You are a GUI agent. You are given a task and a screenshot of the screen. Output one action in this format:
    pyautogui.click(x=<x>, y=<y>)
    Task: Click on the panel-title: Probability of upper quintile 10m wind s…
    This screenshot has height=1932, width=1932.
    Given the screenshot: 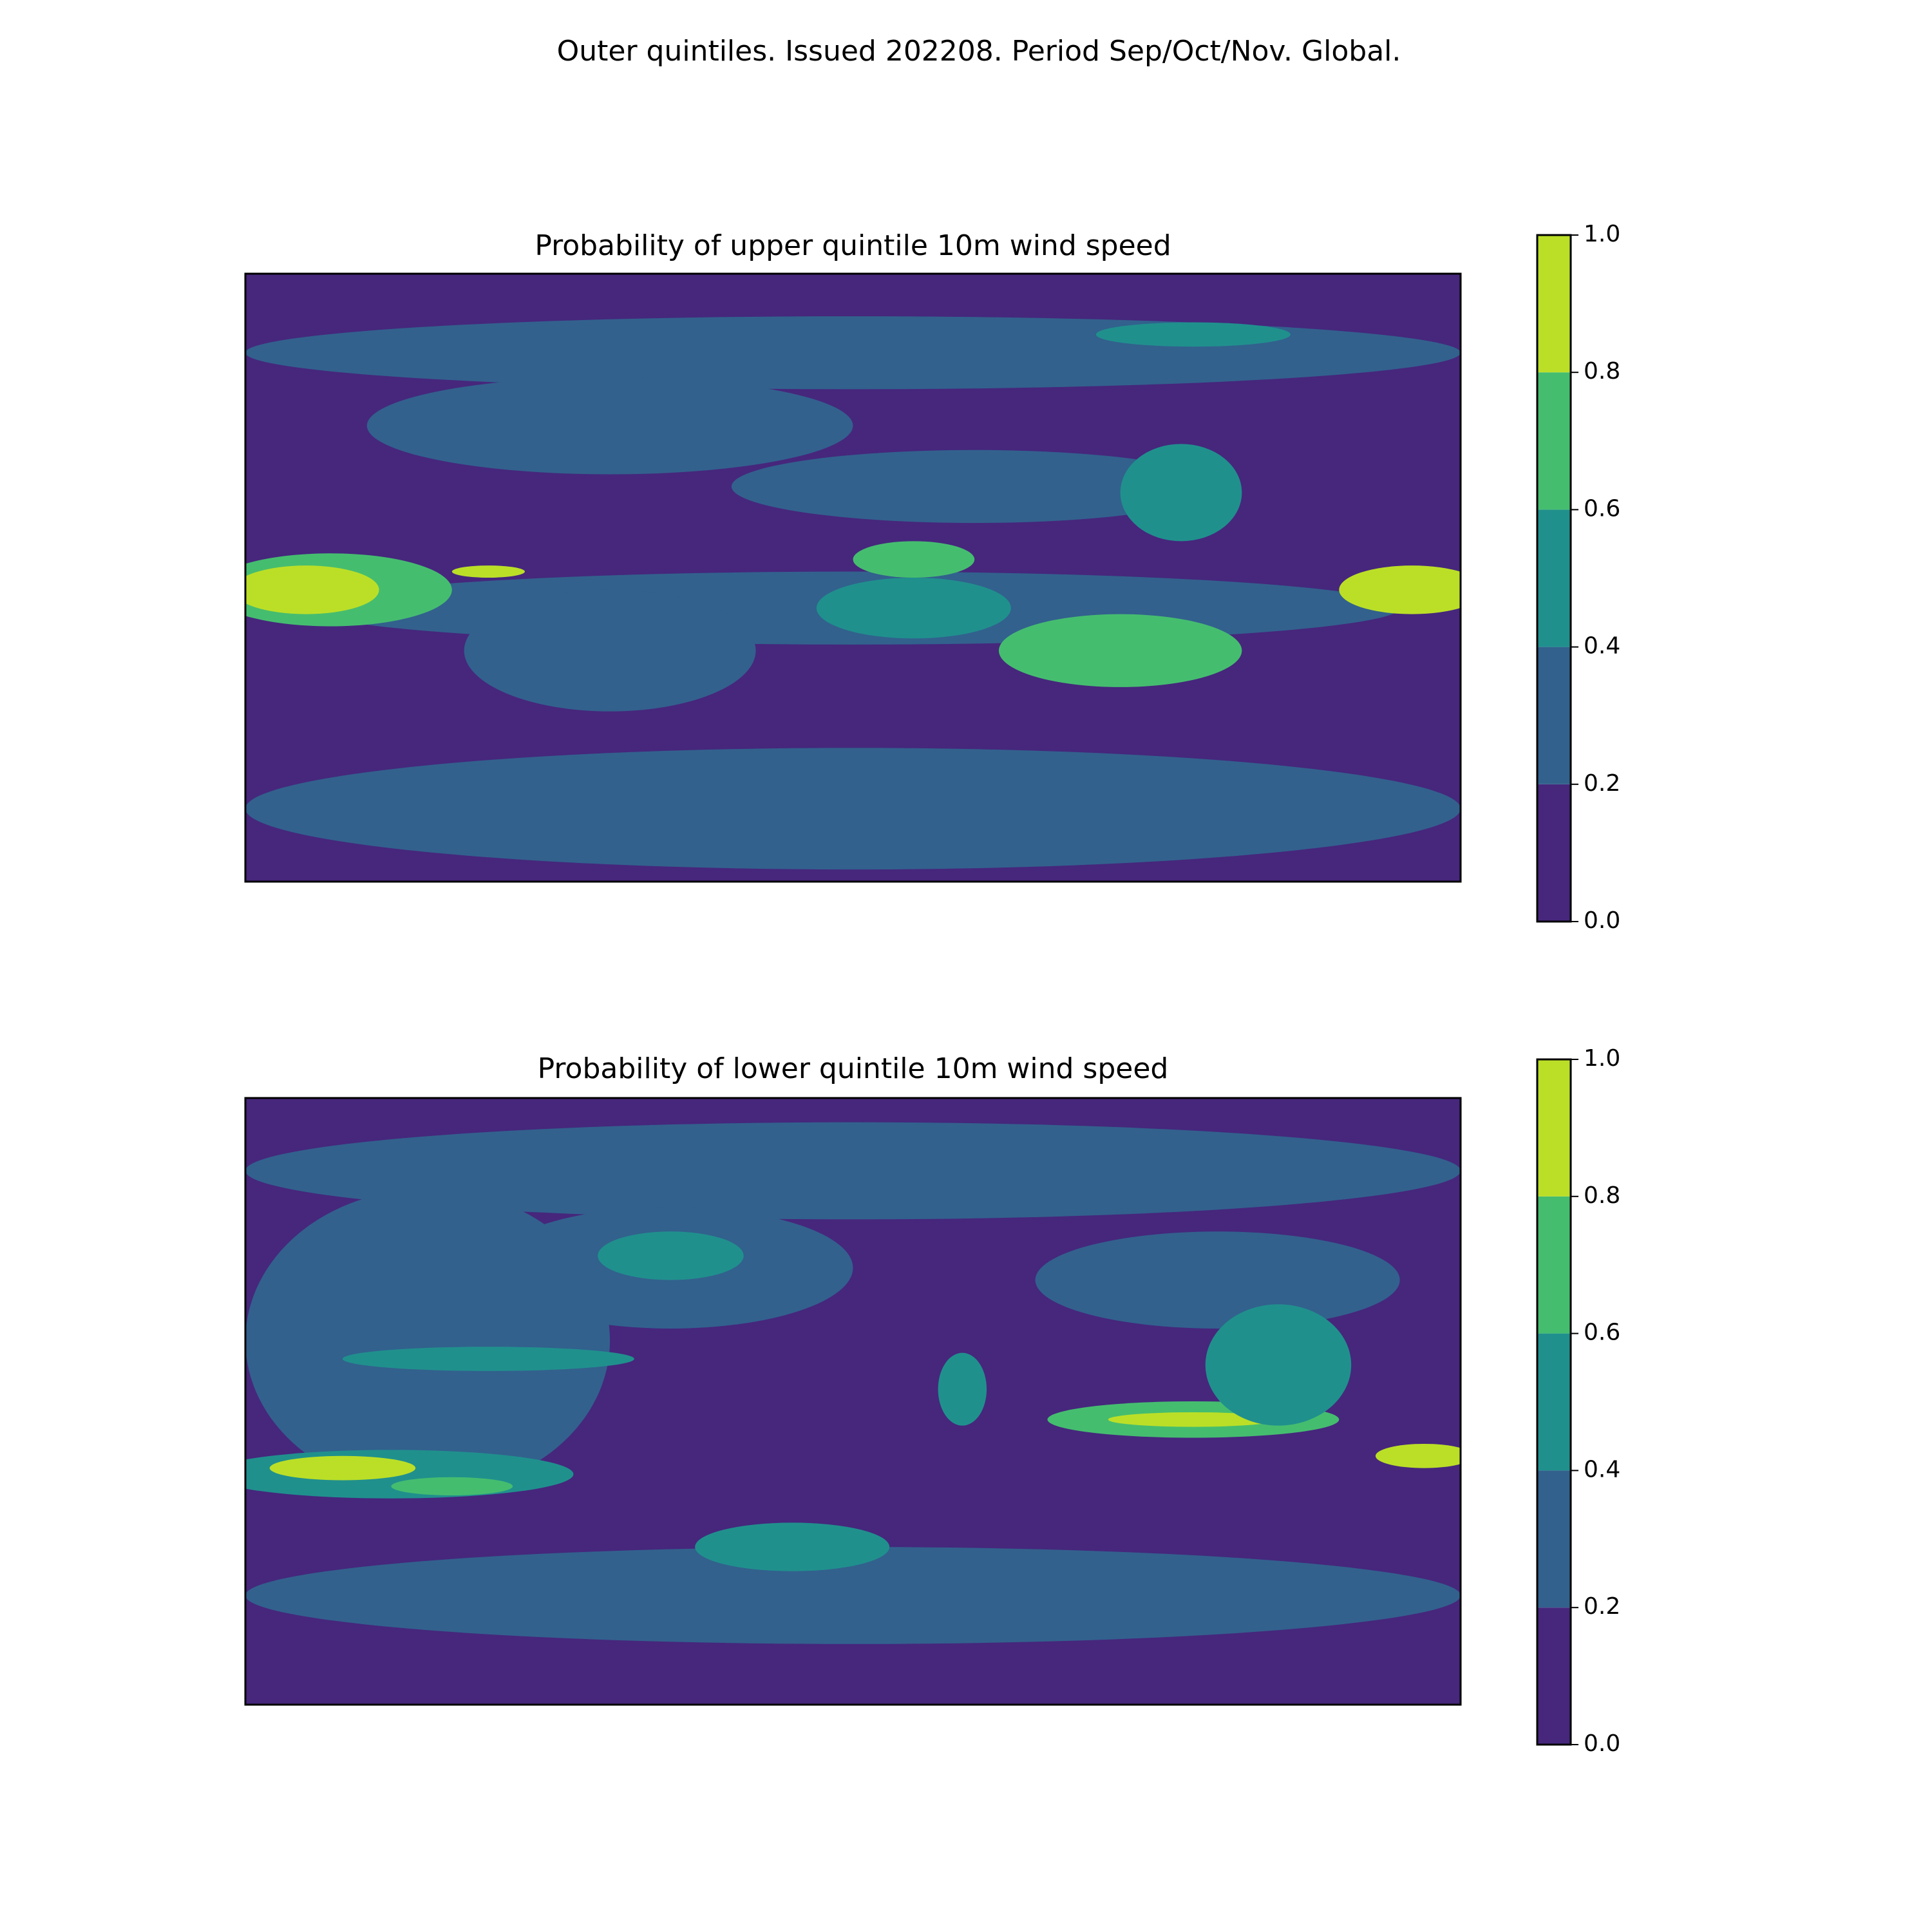 What is the action you would take?
    pyautogui.click(x=853, y=246)
    